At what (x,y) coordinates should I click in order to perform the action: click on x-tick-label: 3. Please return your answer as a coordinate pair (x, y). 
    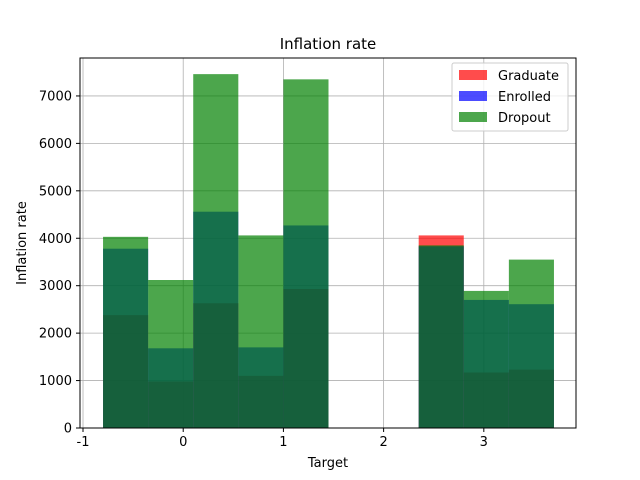
    Looking at the image, I should click on (484, 442).